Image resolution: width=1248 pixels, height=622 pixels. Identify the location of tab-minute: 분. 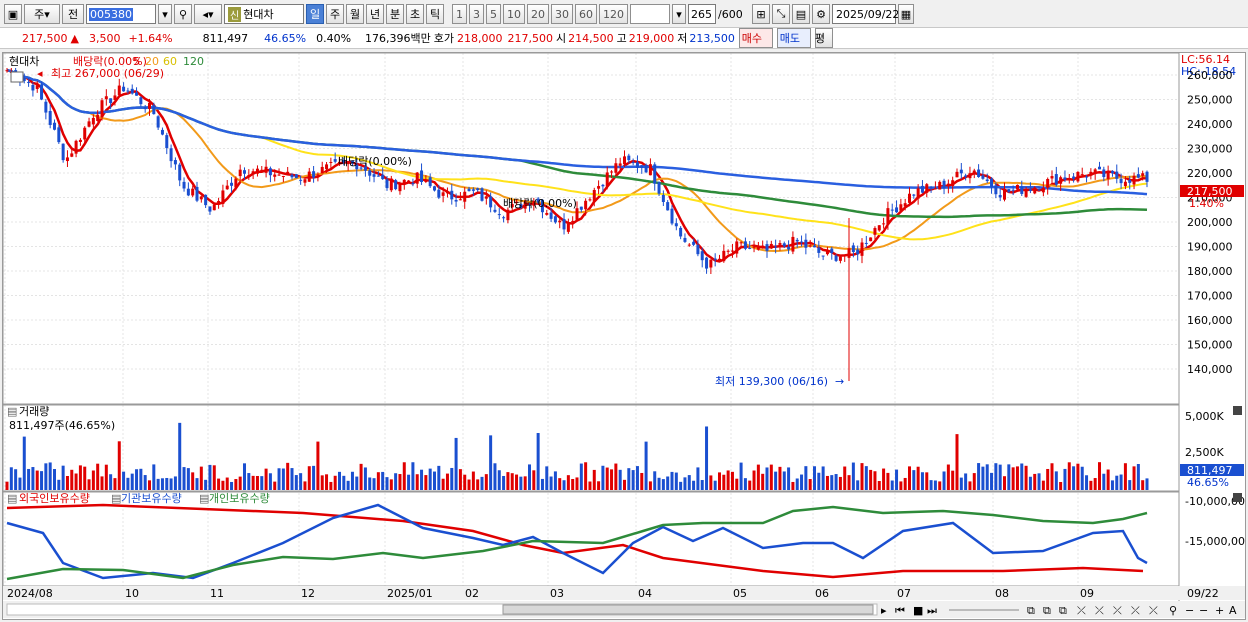
(395, 14).